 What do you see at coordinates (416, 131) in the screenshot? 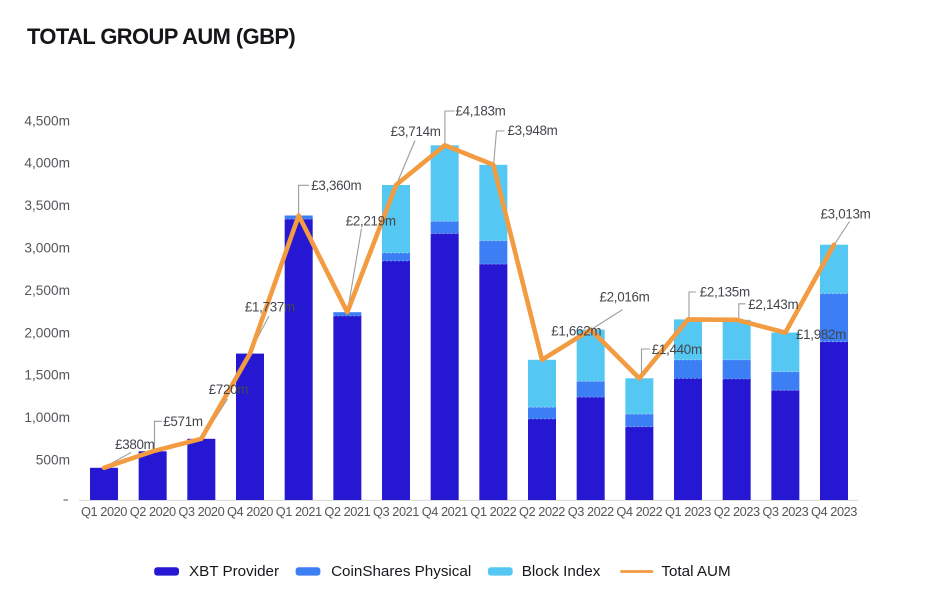
I see `svg-text: £3,714m` at bounding box center [416, 131].